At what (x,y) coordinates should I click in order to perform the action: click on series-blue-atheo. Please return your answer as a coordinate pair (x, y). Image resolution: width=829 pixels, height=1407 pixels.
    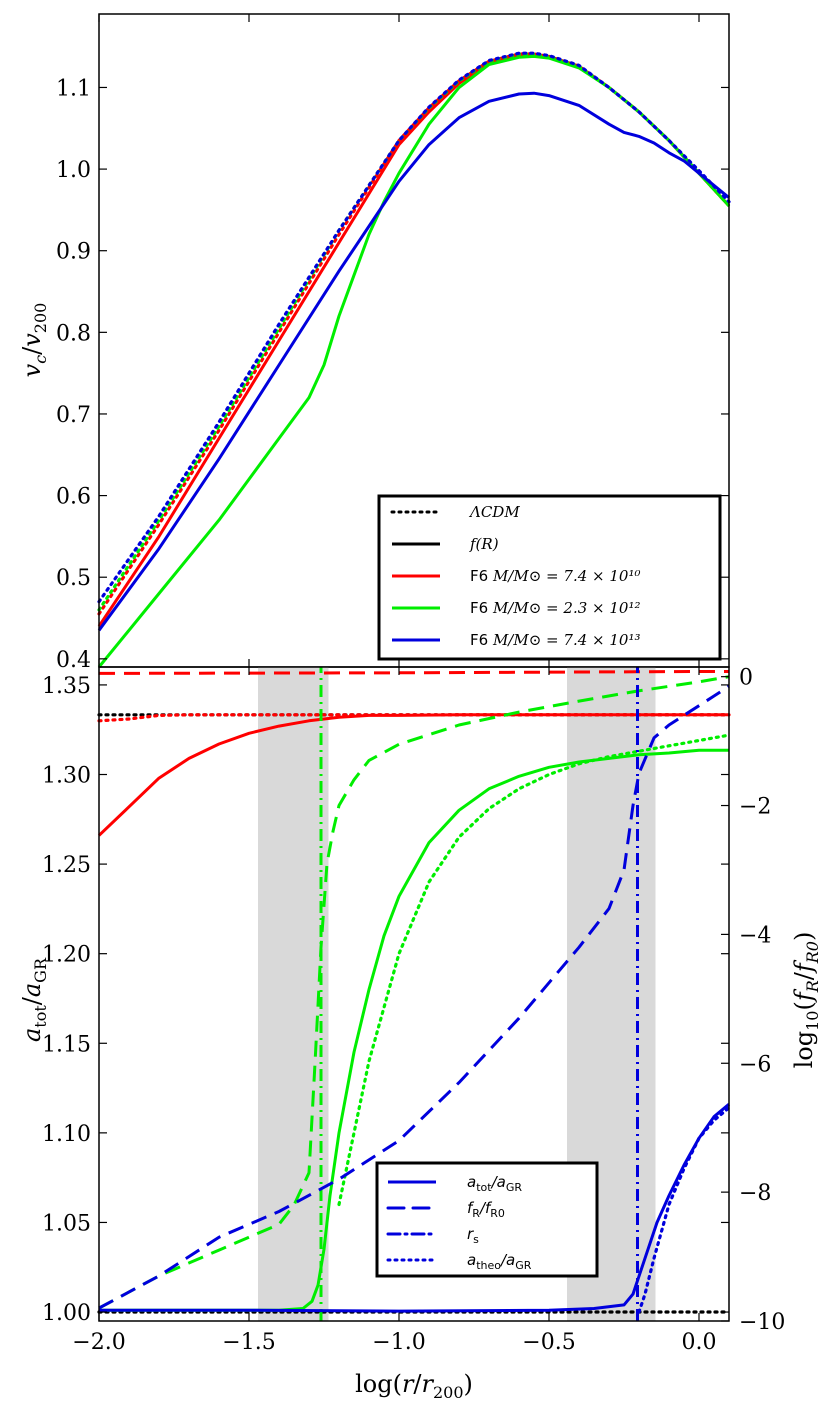
    Looking at the image, I should click on (684, 1210).